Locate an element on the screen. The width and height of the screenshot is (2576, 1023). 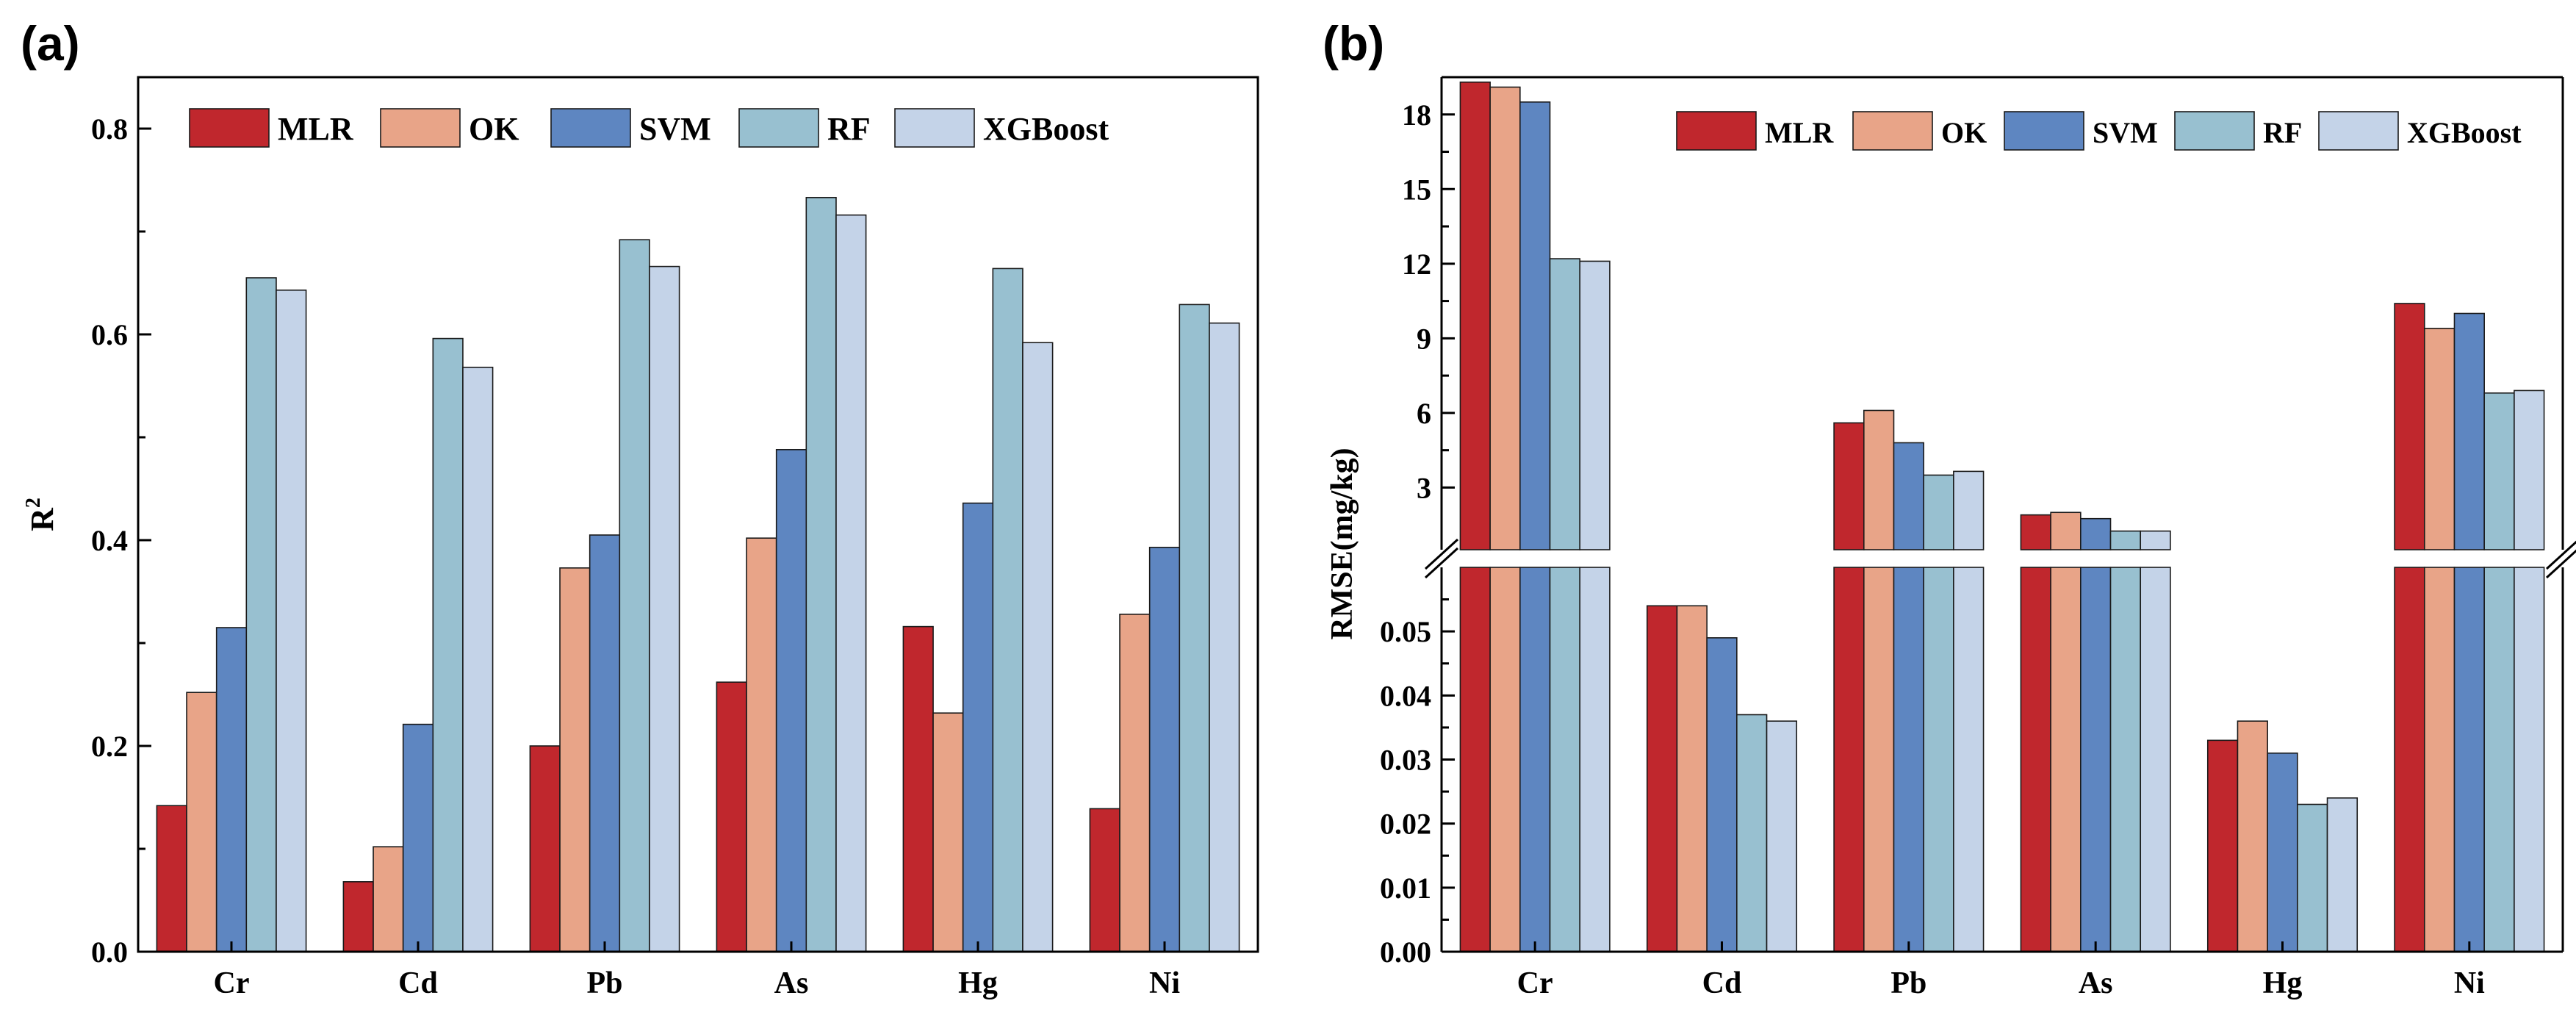
bar-rf-hg is located at coordinates (1007, 610).